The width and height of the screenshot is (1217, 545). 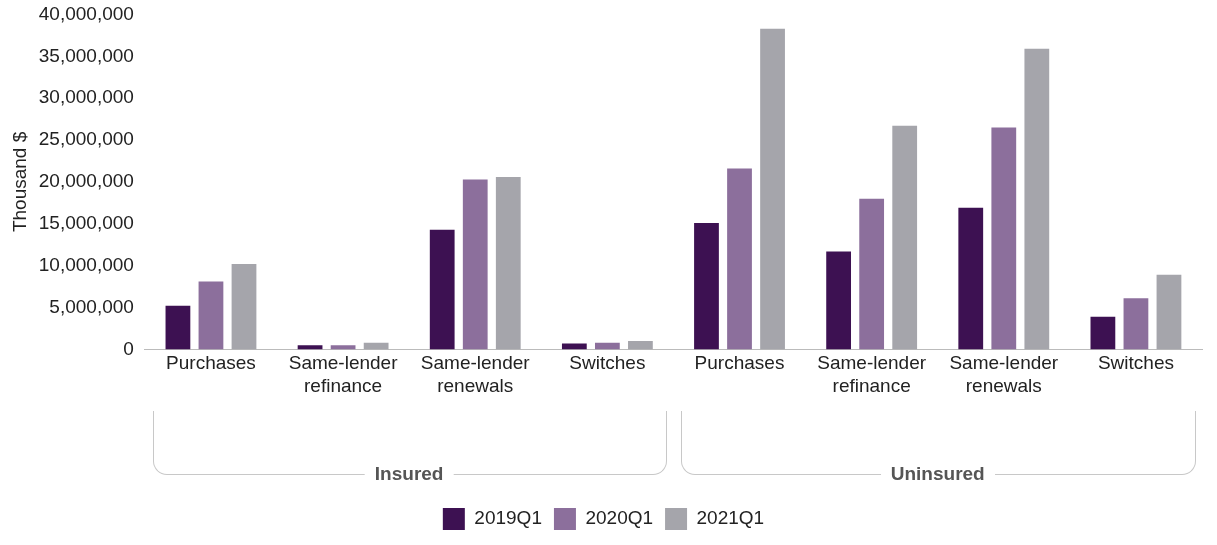 What do you see at coordinates (86, 181) in the screenshot?
I see `y-tick-label: 20,000,000` at bounding box center [86, 181].